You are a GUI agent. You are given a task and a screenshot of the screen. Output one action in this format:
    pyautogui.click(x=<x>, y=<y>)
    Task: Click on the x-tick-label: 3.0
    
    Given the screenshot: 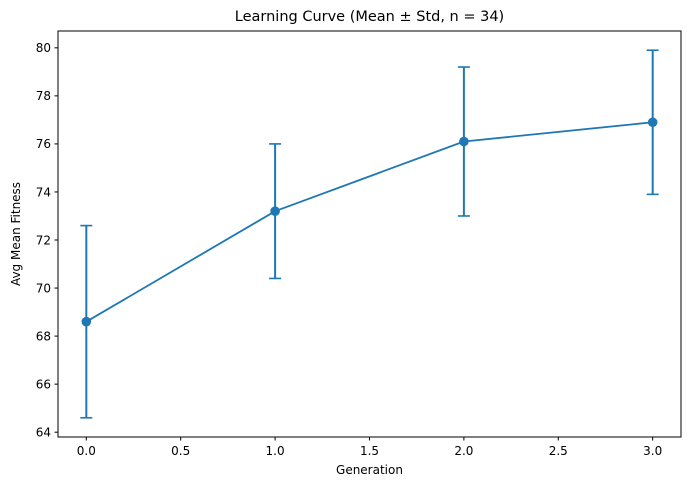 What is the action you would take?
    pyautogui.click(x=652, y=451)
    